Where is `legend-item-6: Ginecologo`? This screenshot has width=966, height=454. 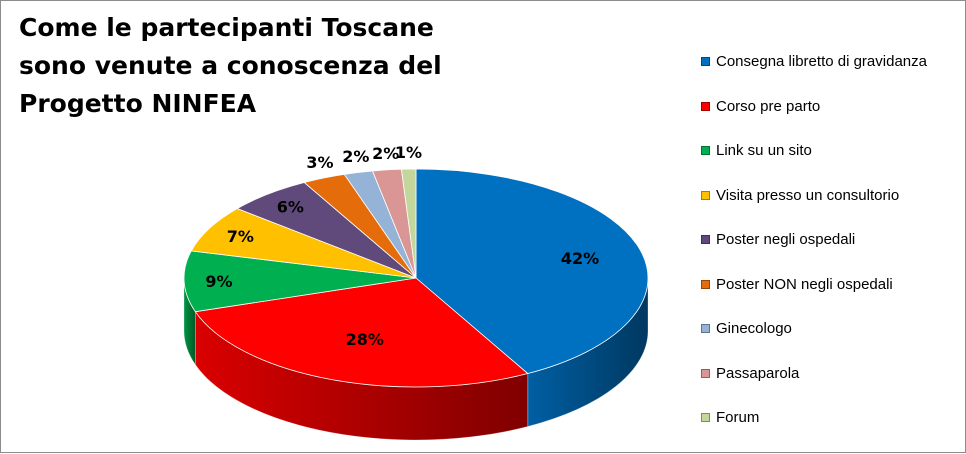
legend-item-6: Ginecologo is located at coordinates (814, 342).